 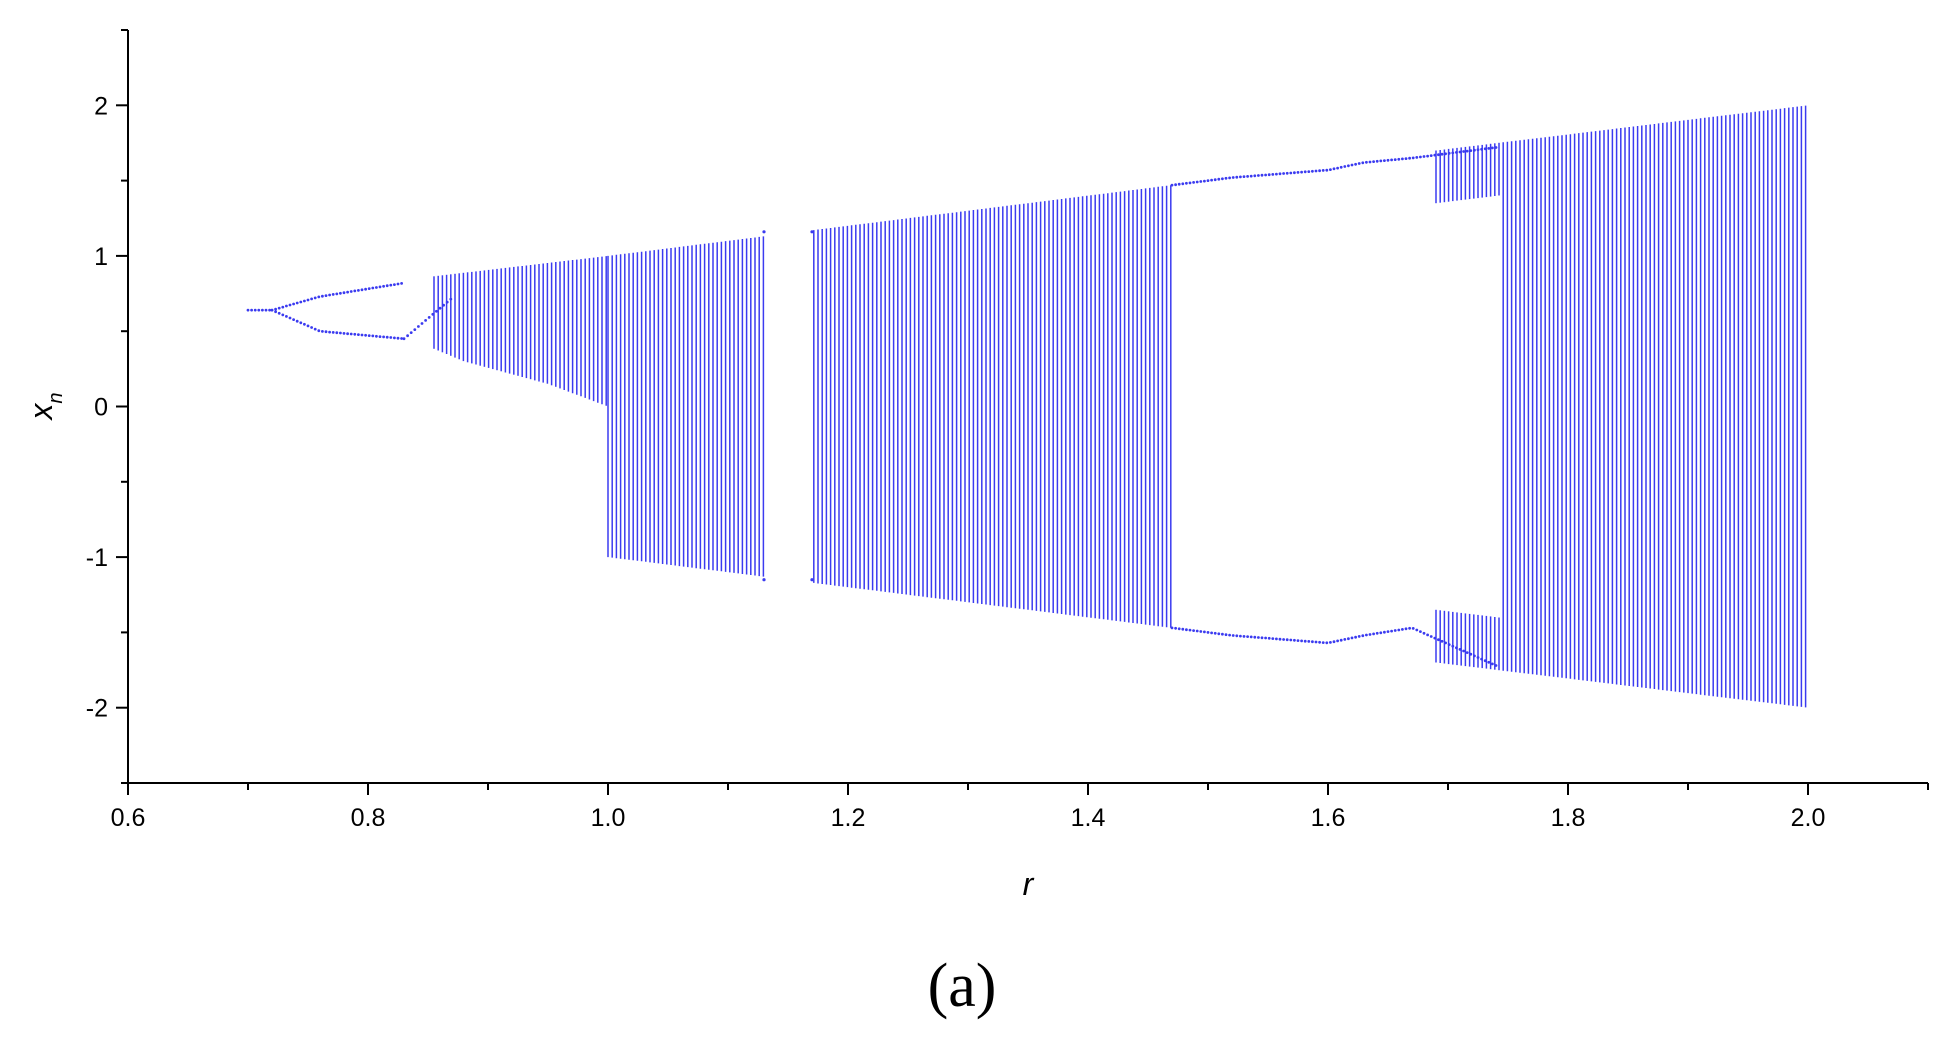 What do you see at coordinates (608, 818) in the screenshot?
I see `x-tick-label: 1.0` at bounding box center [608, 818].